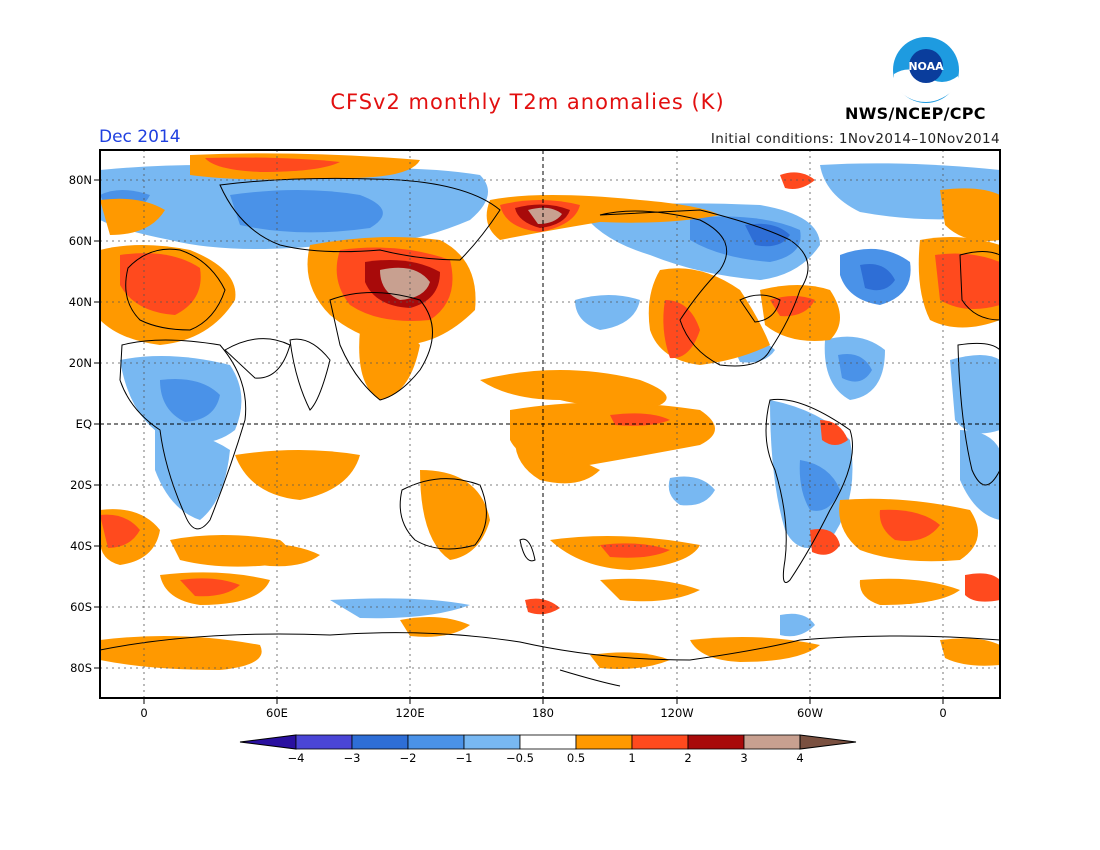  Describe the element at coordinates (277, 713) in the screenshot. I see `lon-label: 60E` at that location.